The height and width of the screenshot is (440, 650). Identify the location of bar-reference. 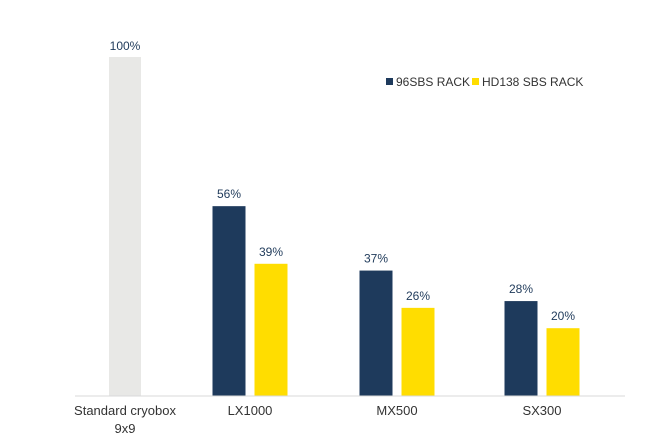
(125, 226).